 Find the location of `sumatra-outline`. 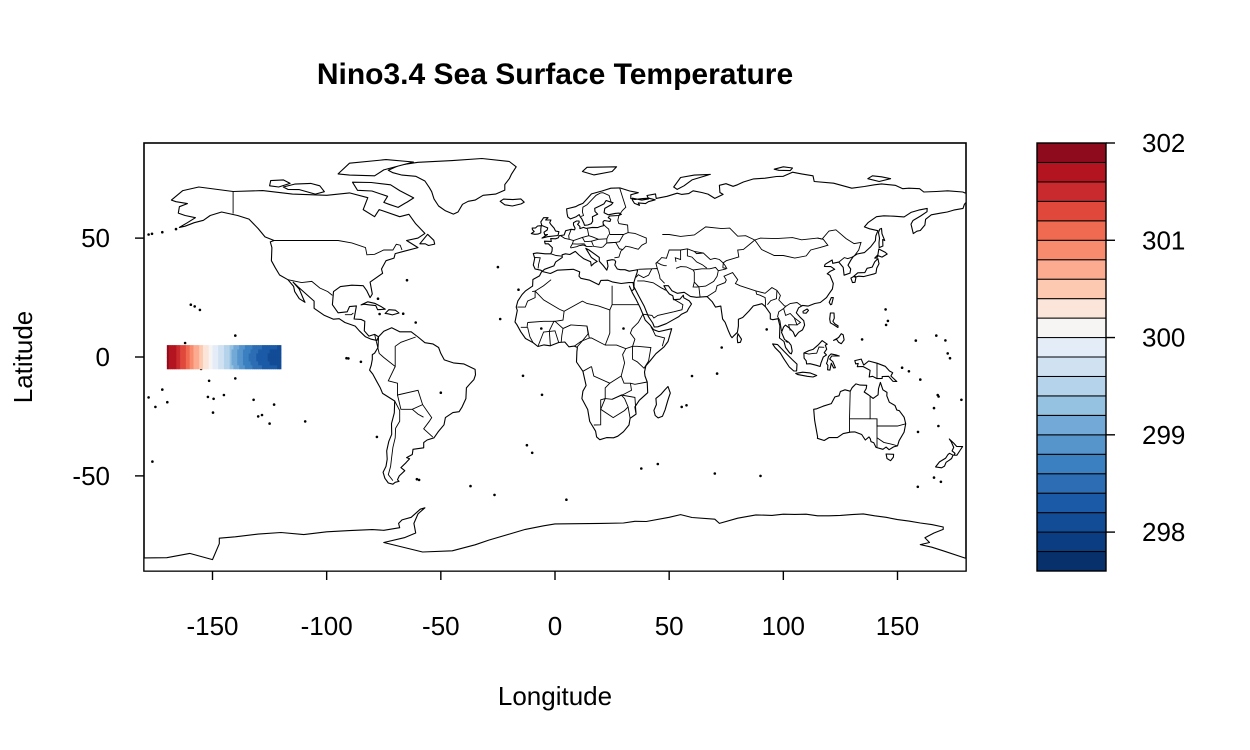

sumatra-outline is located at coordinates (785, 357).